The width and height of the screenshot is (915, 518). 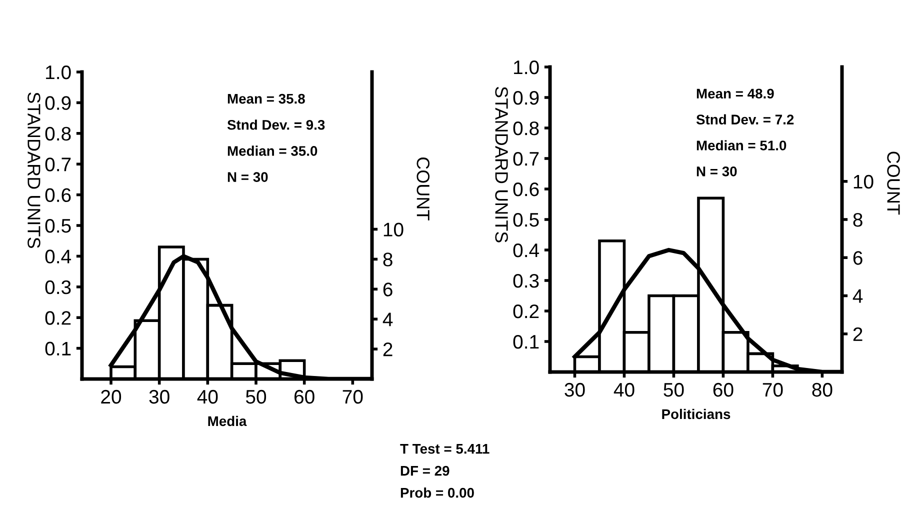 I want to click on text: DF = 29, so click(x=425, y=471).